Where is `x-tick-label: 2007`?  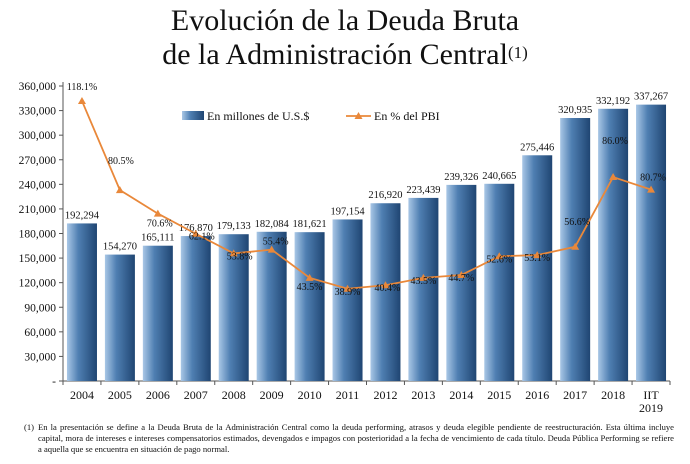
x-tick-label: 2007 is located at coordinates (196, 395).